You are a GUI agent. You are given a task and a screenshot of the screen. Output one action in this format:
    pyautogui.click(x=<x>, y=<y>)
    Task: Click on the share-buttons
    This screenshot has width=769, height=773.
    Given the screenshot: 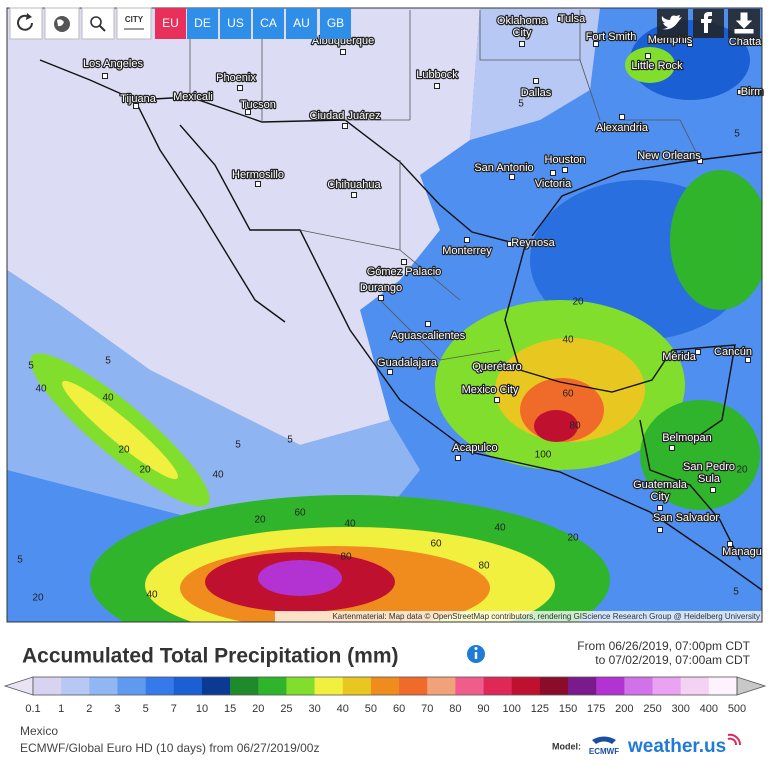 What is the action you would take?
    pyautogui.click(x=708, y=23)
    